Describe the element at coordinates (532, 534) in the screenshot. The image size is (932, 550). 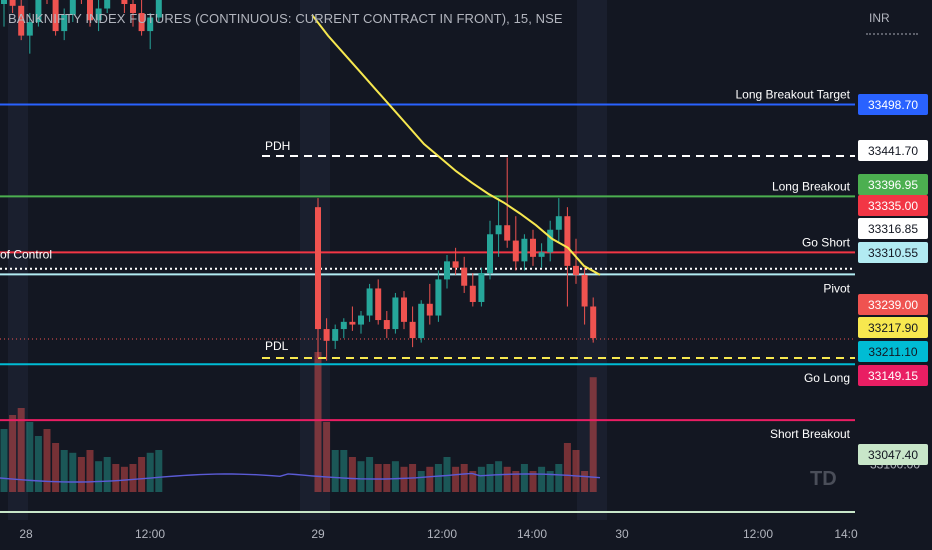
I see `time-tick: 14:00` at that location.